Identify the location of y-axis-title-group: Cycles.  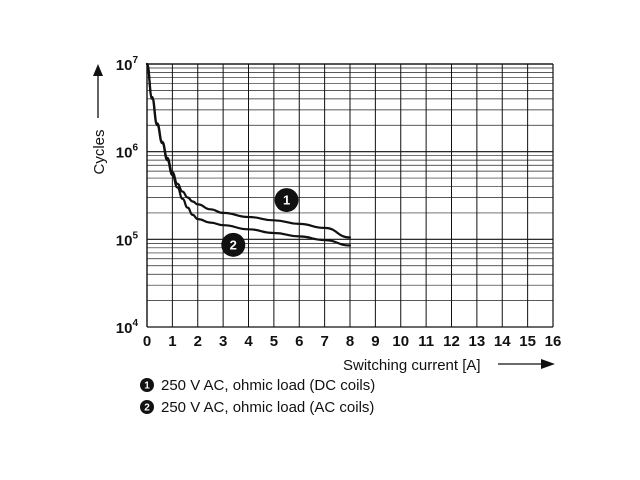
(99, 119).